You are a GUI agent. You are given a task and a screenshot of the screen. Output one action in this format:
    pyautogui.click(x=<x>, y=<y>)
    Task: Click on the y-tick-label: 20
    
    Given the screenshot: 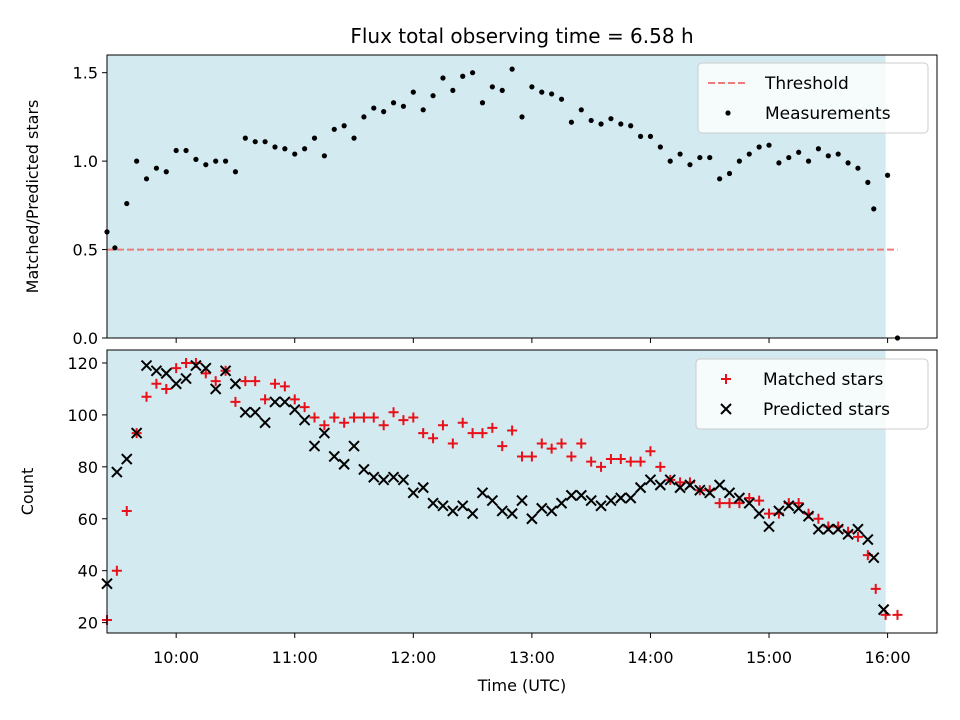 What is the action you would take?
    pyautogui.click(x=88, y=623)
    